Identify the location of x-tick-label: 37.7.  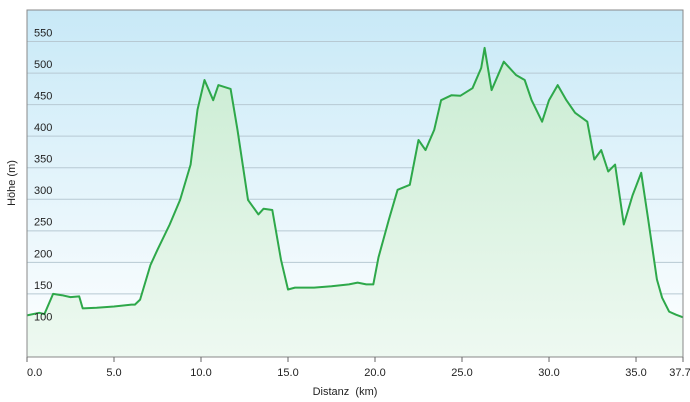
(679, 373).